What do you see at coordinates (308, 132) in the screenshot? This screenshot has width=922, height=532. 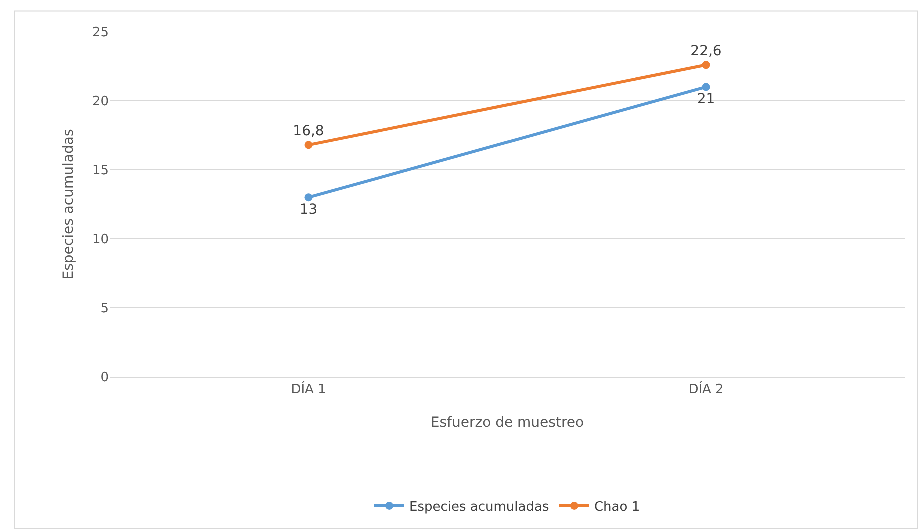 I see `data-label: 16,8` at bounding box center [308, 132].